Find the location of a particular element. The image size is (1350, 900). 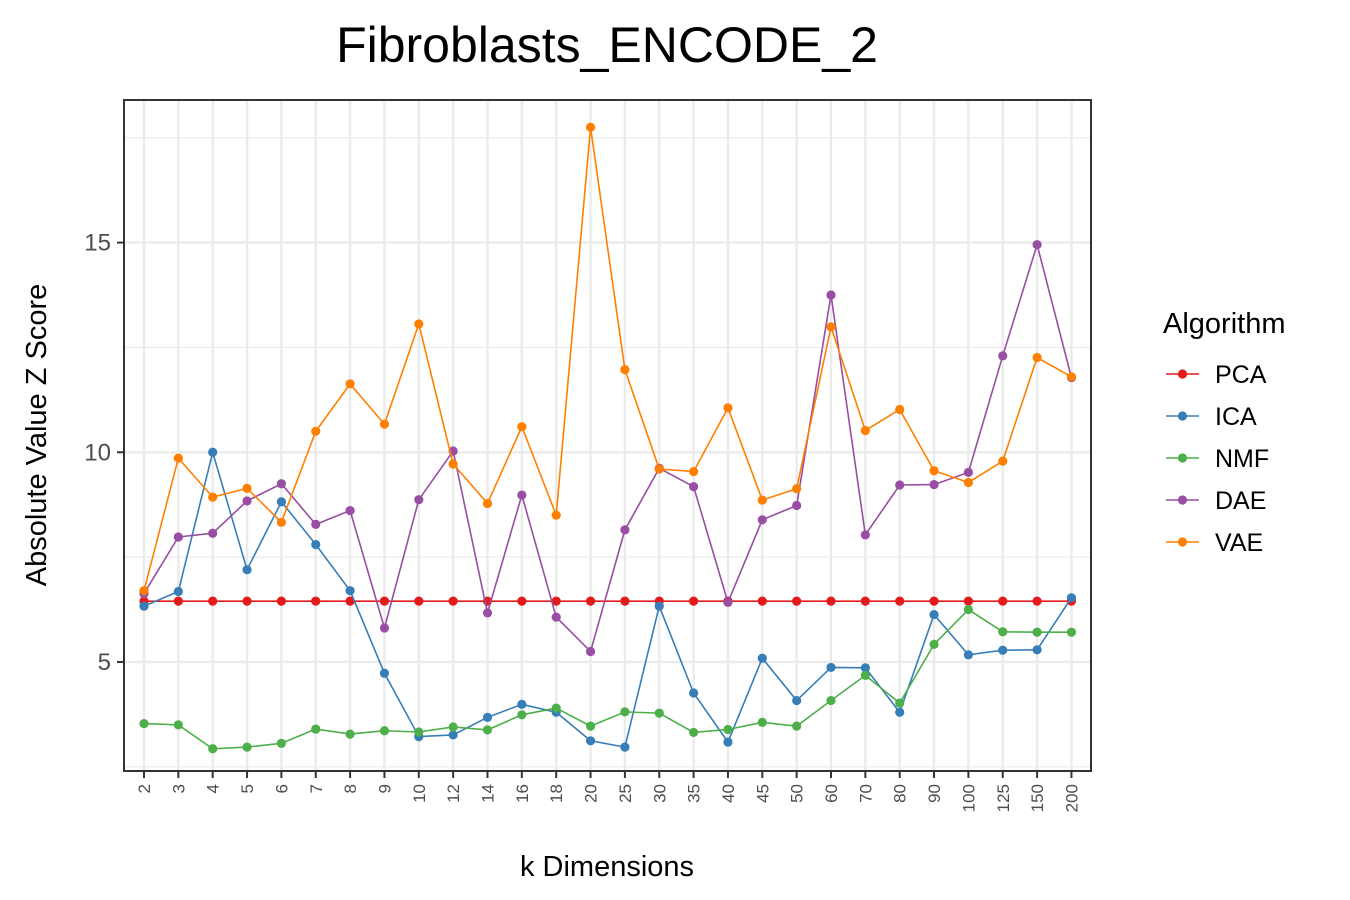

y-tick-label: 10 is located at coordinates (97, 452).